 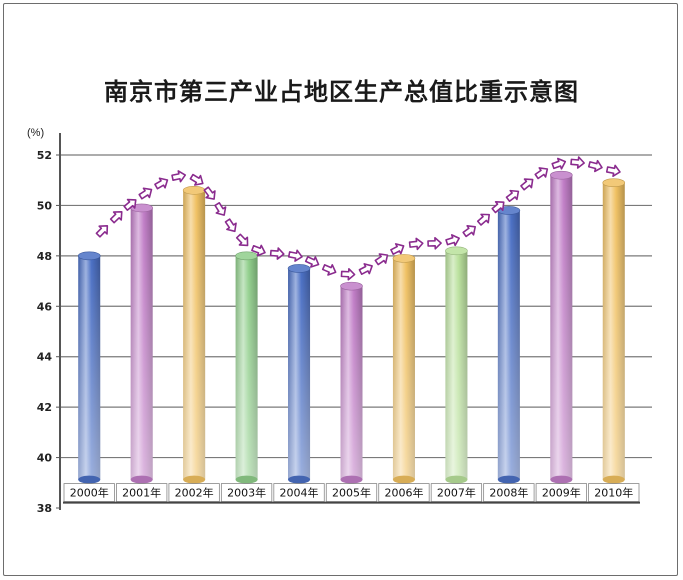 I want to click on x-tick-label: 2008年, so click(x=508, y=493).